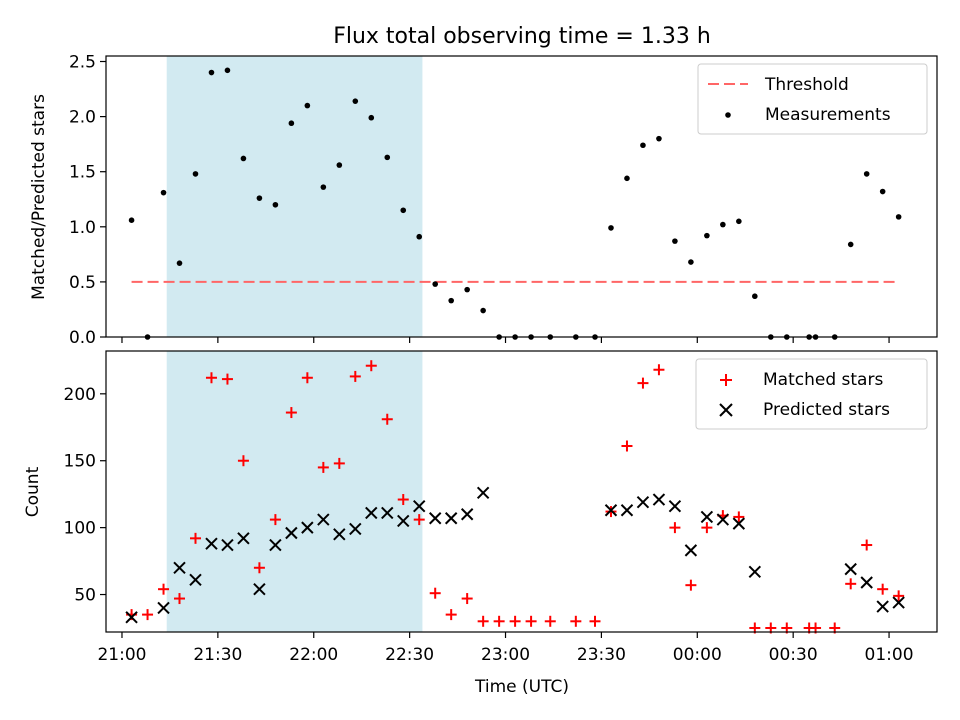 The image size is (960, 720). Describe the element at coordinates (521, 687) in the screenshot. I see `x-axis-label: Time (UTC)` at that location.